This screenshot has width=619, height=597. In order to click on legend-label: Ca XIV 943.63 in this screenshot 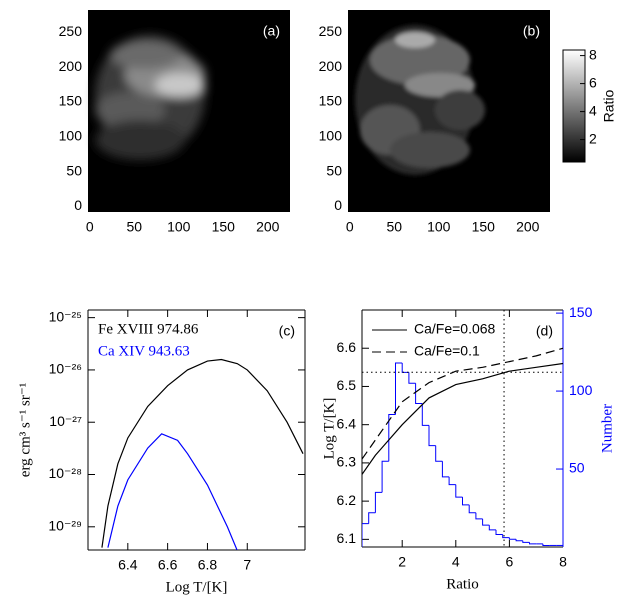, I will do `click(144, 351)`.